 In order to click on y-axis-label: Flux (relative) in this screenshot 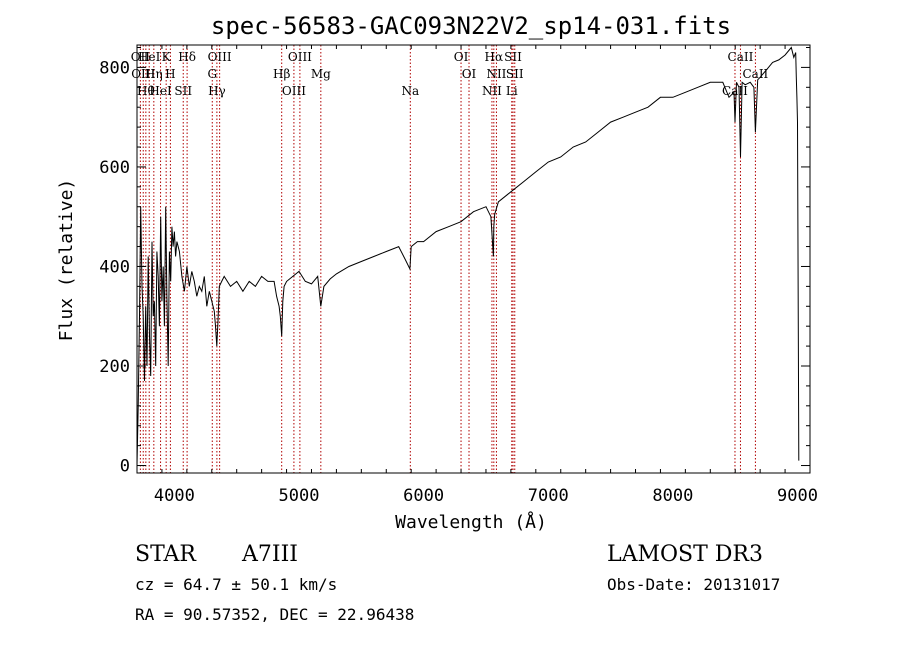, I will do `click(66, 260)`.